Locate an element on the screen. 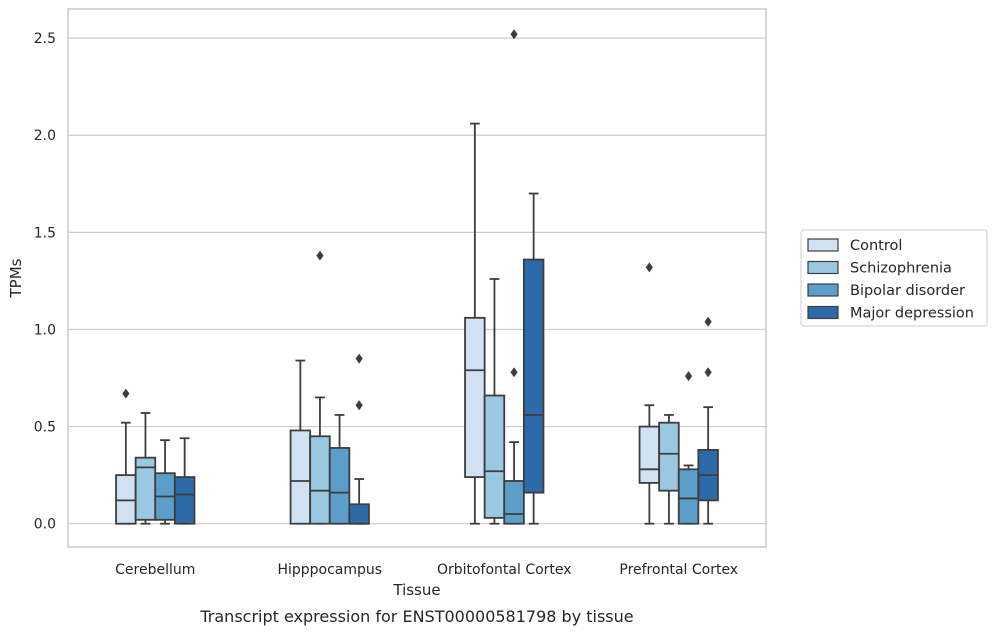 The width and height of the screenshot is (997, 634). legend-label: Control is located at coordinates (876, 246).